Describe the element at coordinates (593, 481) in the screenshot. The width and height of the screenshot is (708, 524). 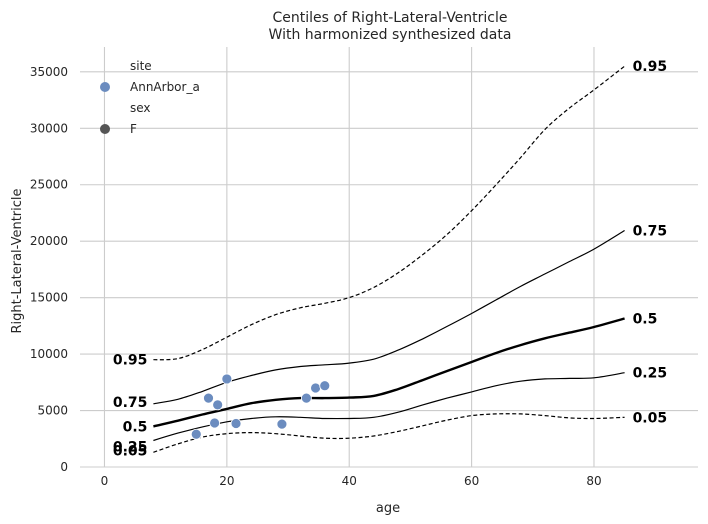
I see `x-tick-label: 80` at that location.